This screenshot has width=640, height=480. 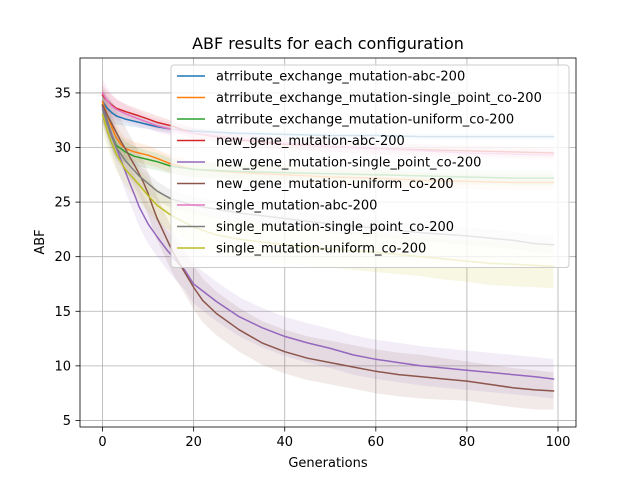 I want to click on y-tick-label: 20, so click(x=62, y=257).